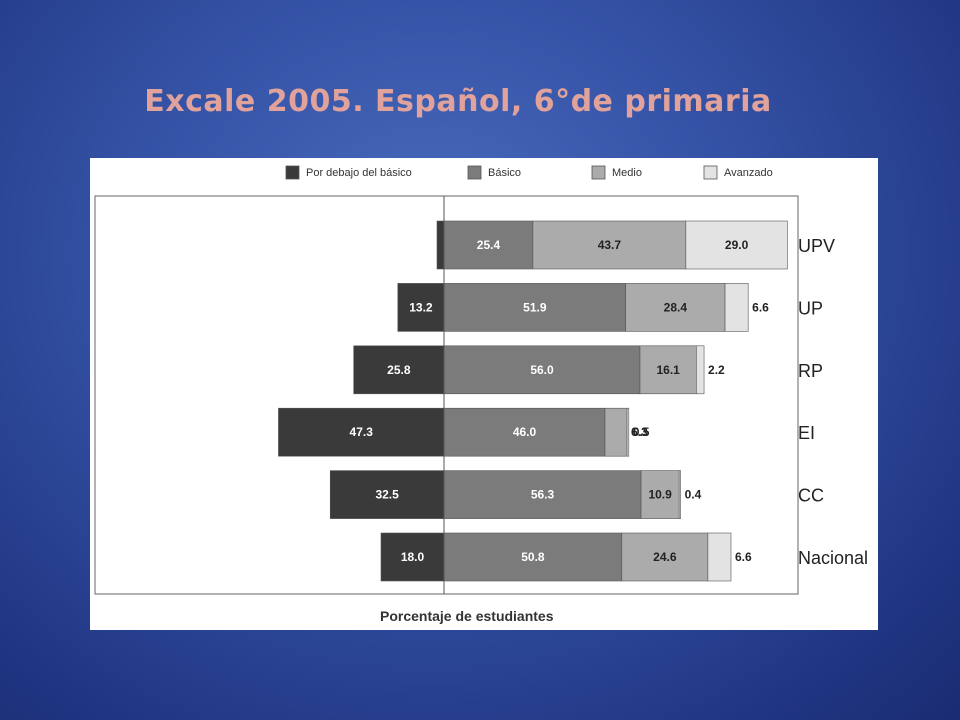 The image size is (960, 720). I want to click on bar-por-debajo-del-basico-up, so click(421, 307).